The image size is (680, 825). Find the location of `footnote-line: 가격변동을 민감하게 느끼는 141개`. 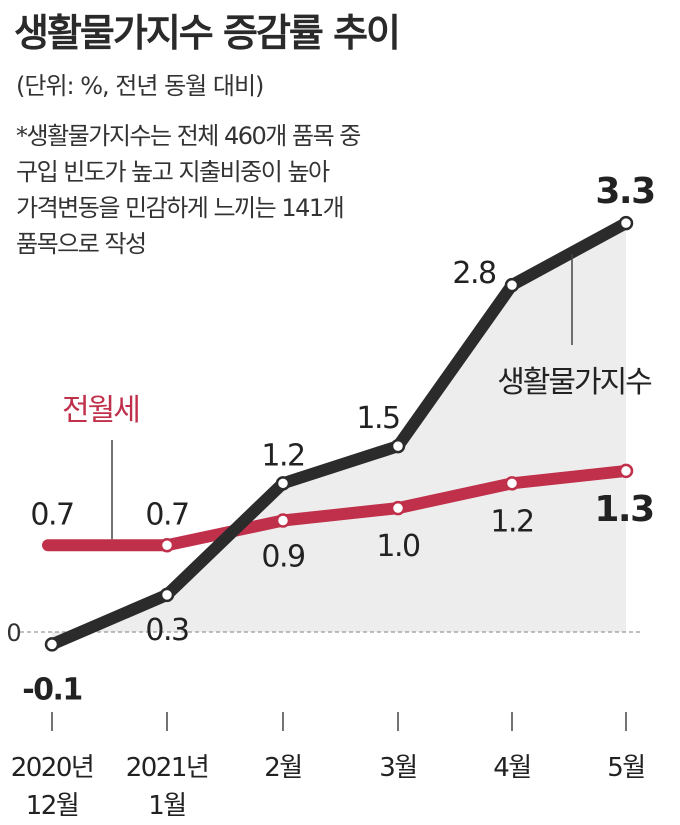

footnote-line: 가격변동을 민감하게 느끼는 141개 is located at coordinates (180, 208).